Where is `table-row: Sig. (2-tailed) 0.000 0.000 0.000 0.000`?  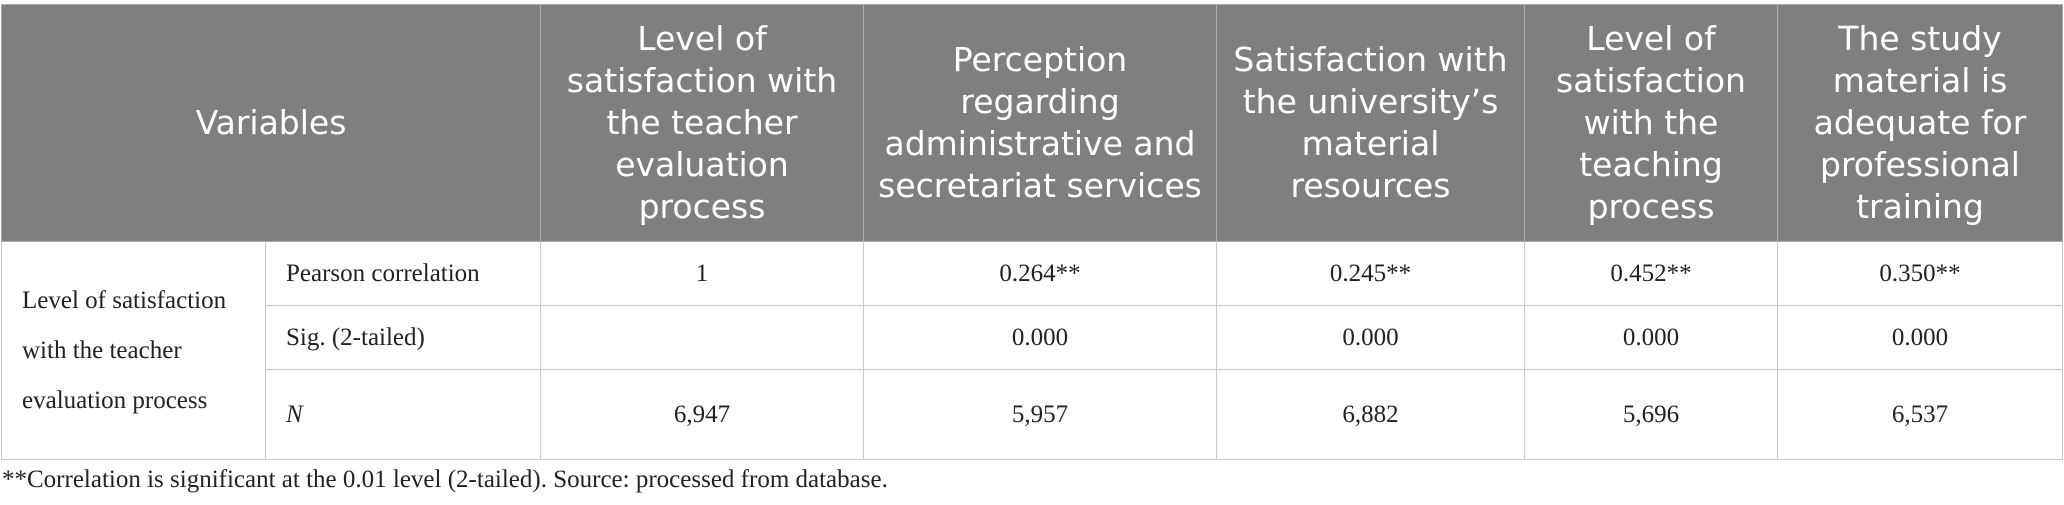
table-row: Sig. (2-tailed) 0.000 0.000 0.000 0.000 is located at coordinates (1032, 337).